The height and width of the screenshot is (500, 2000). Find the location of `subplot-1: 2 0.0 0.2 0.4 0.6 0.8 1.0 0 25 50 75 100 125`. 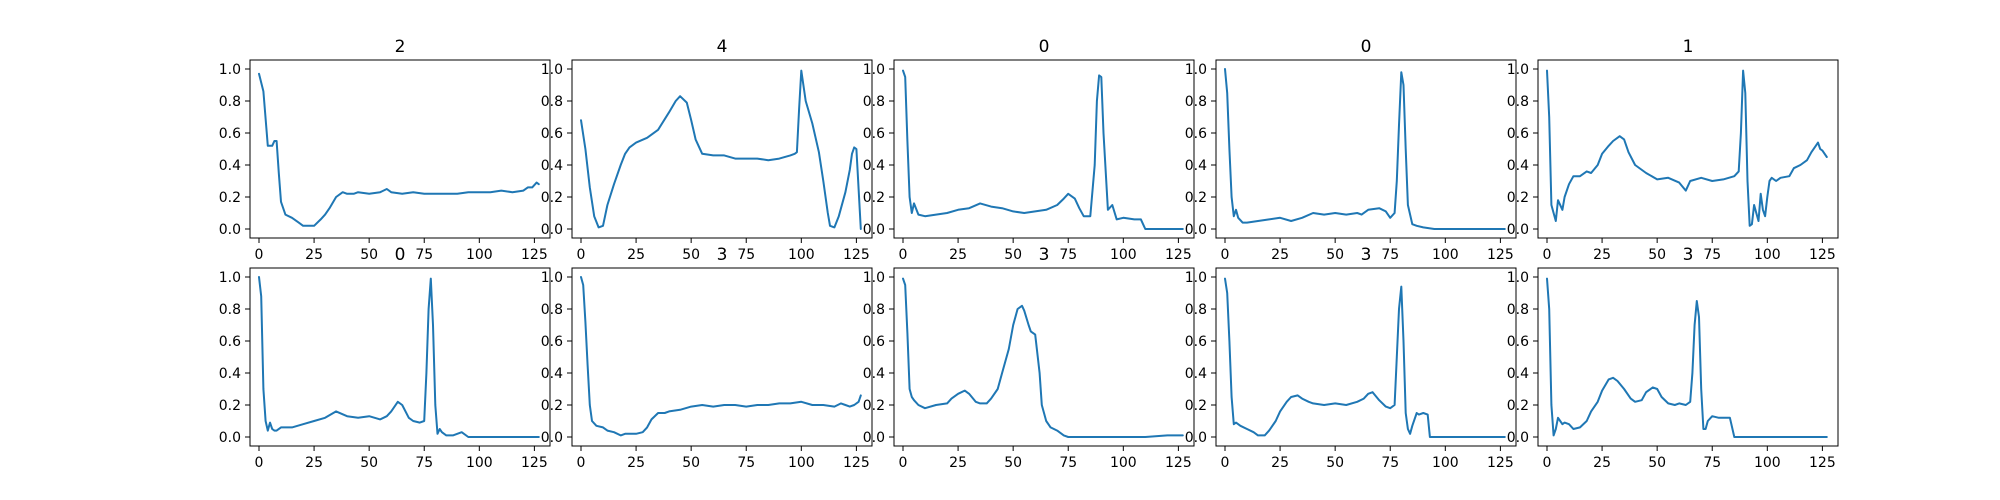

subplot-1: 2 0.0 0.2 0.4 0.6 0.8 1.0 0 25 50 75 100 125 is located at coordinates (385, 150).